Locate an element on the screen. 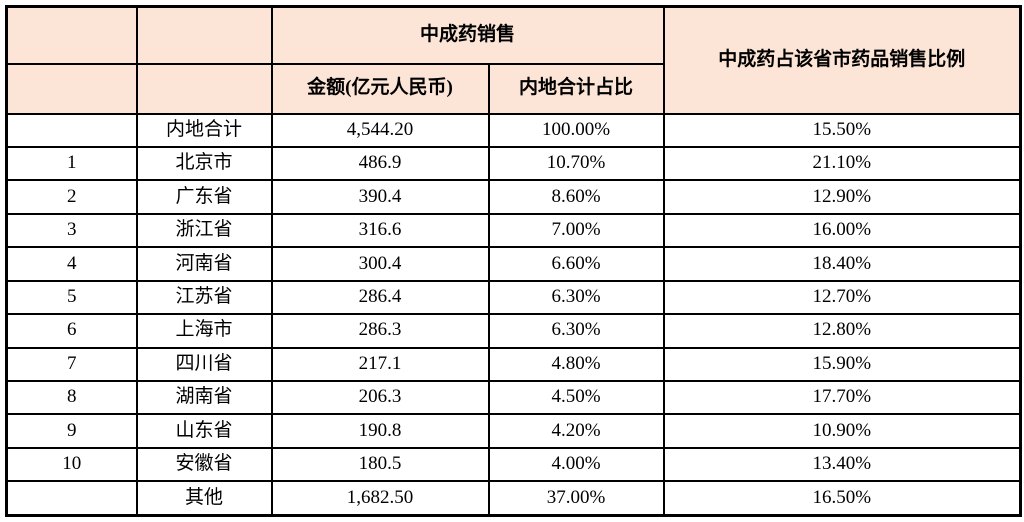 This screenshot has height=522, width=1024. region-cell: 上海市 is located at coordinates (204, 331).